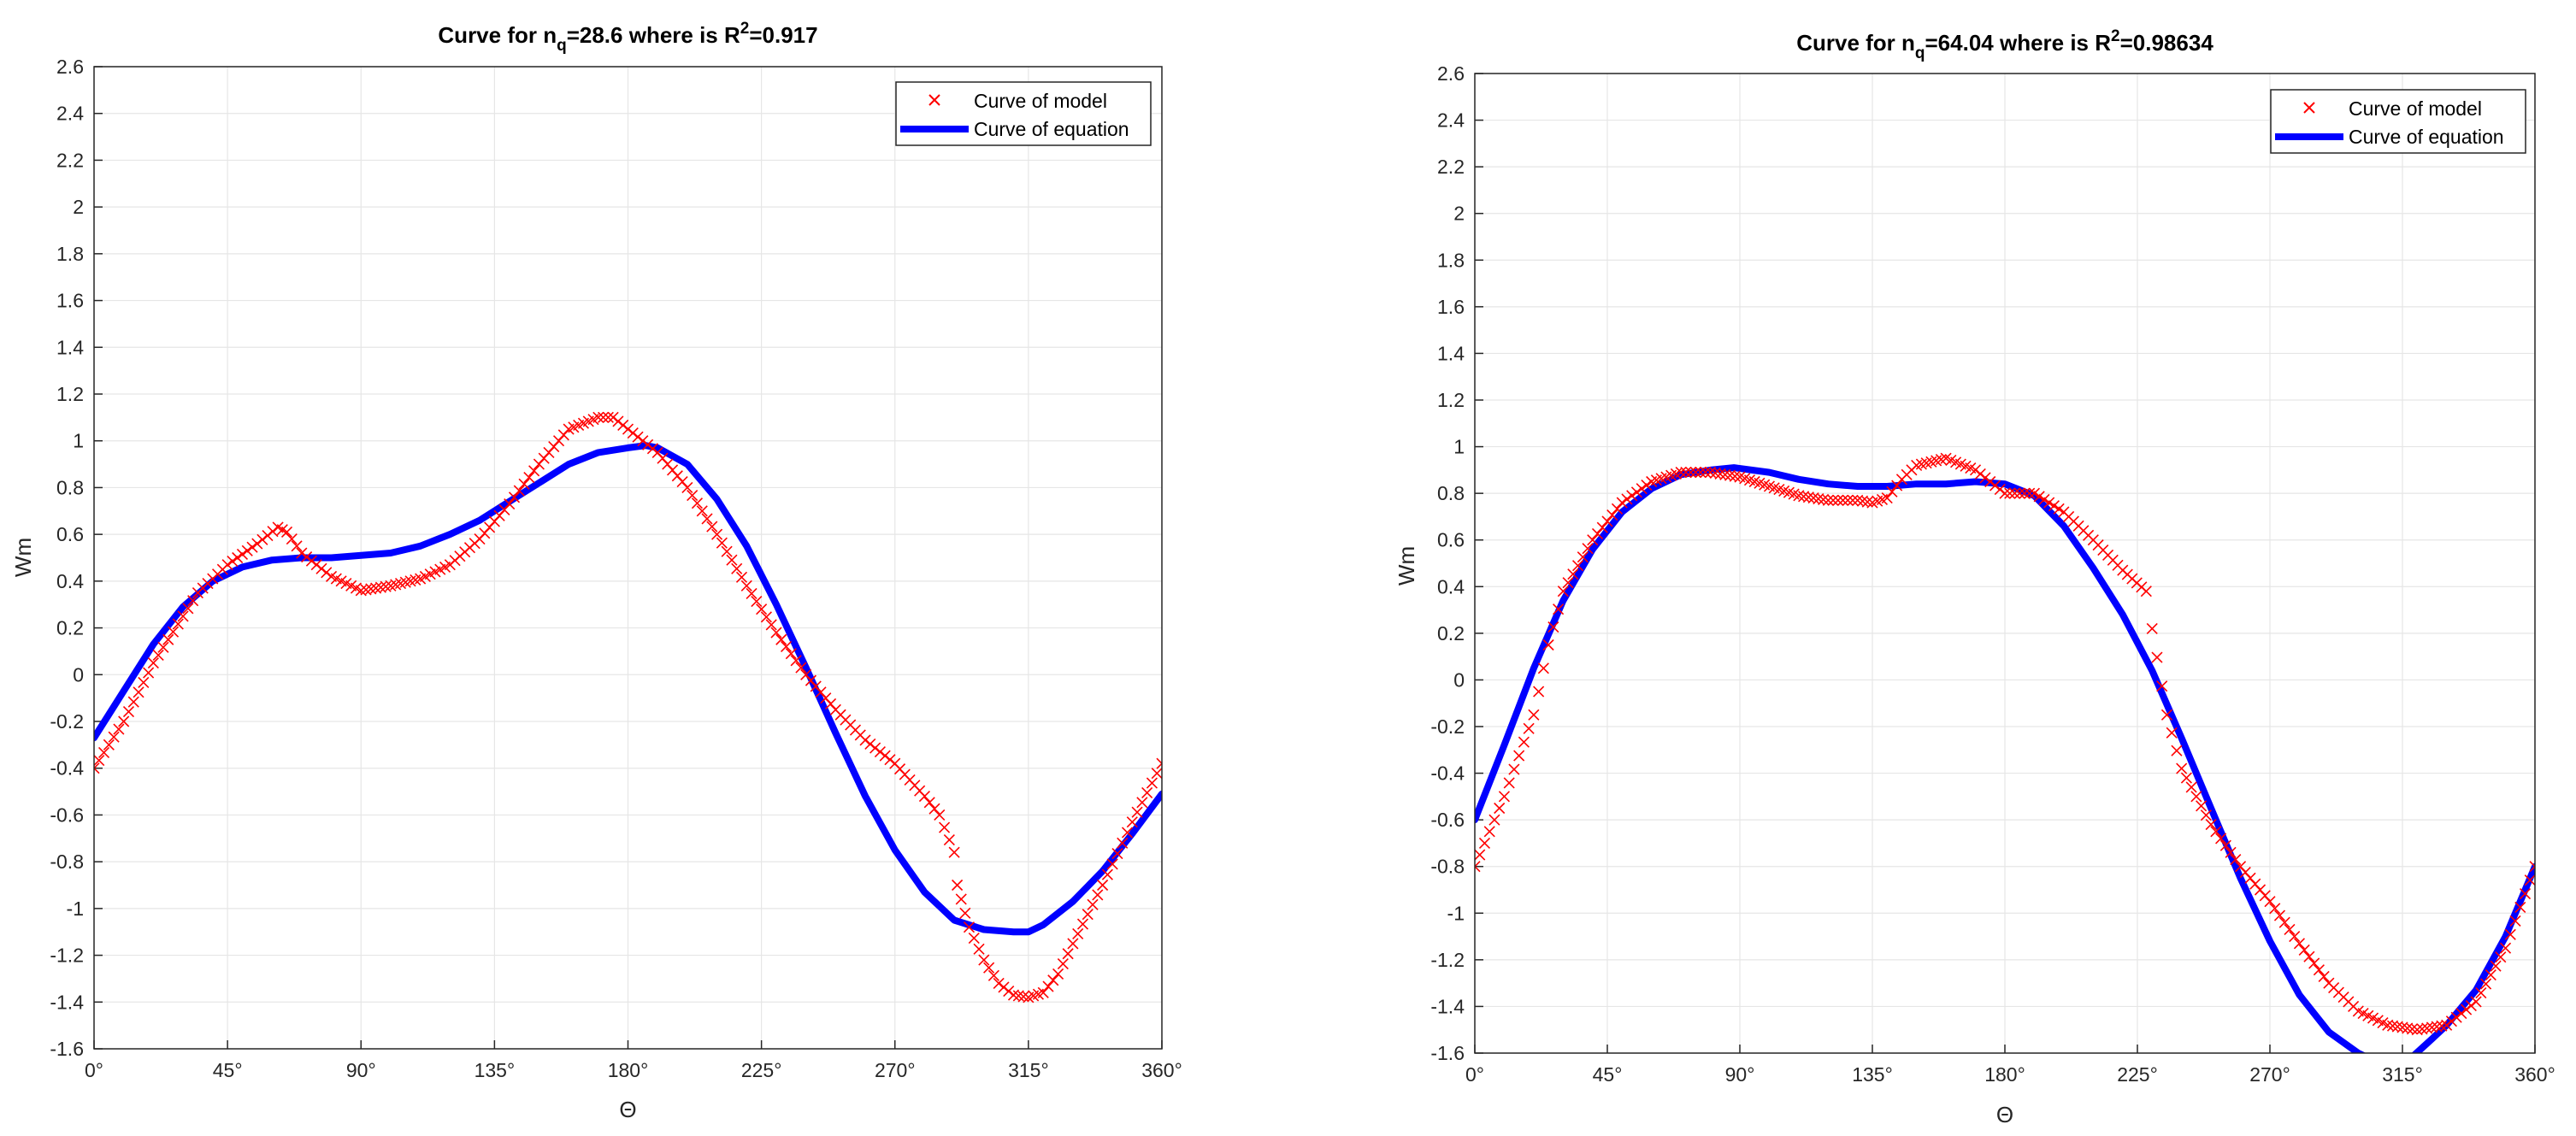  What do you see at coordinates (1451, 493) in the screenshot?
I see `y-tick-label: 0.8` at bounding box center [1451, 493].